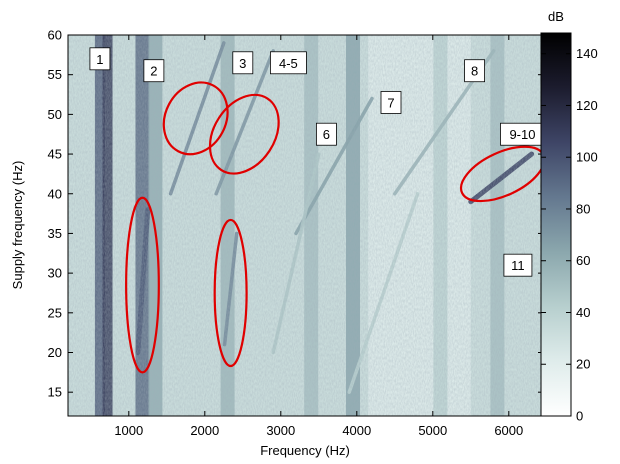 This screenshot has height=464, width=620. I want to click on annotation-2: 2, so click(154, 71).